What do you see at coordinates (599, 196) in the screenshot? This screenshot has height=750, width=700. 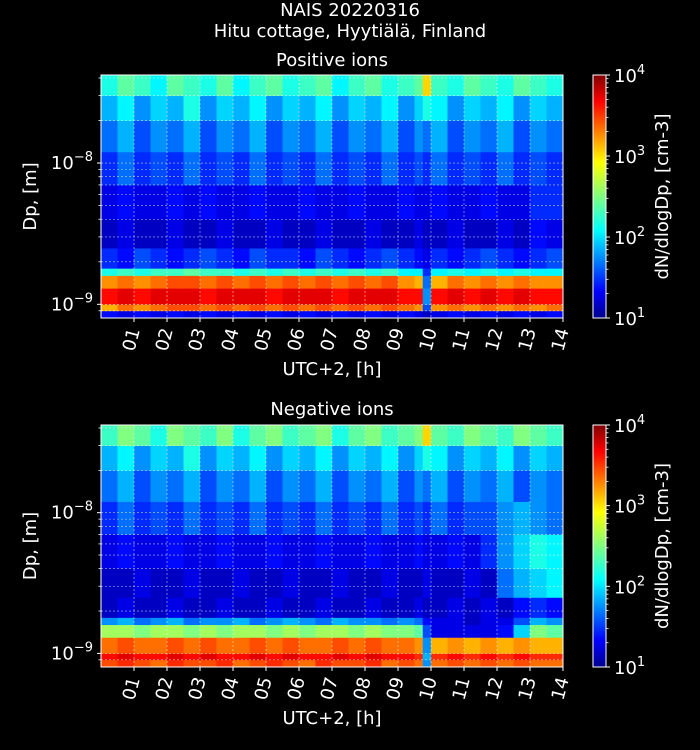 I see `colorbar-gradient` at bounding box center [599, 196].